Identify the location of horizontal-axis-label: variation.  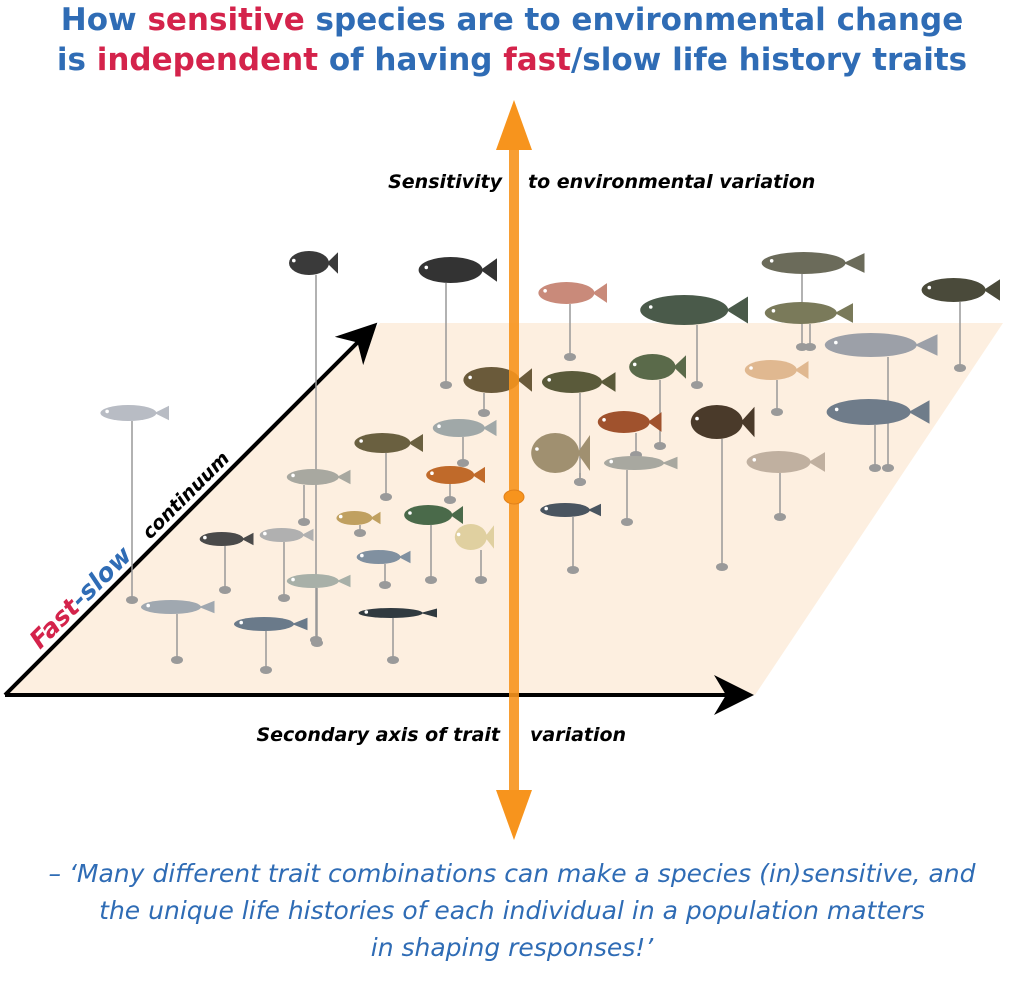
(578, 735).